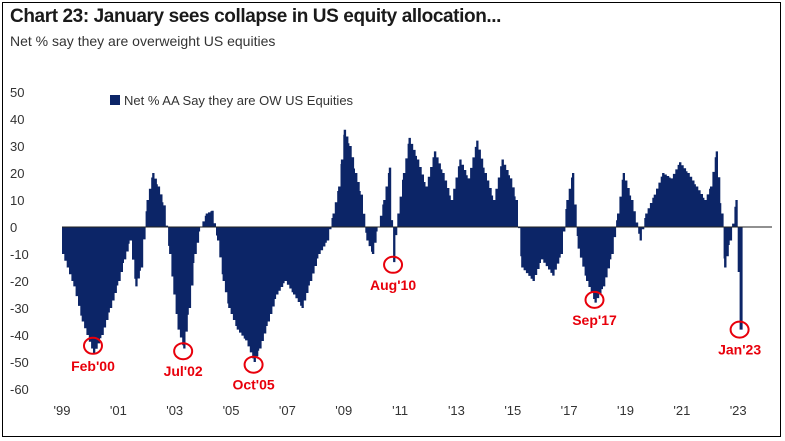  I want to click on x-tick-label: '15, so click(512, 410).